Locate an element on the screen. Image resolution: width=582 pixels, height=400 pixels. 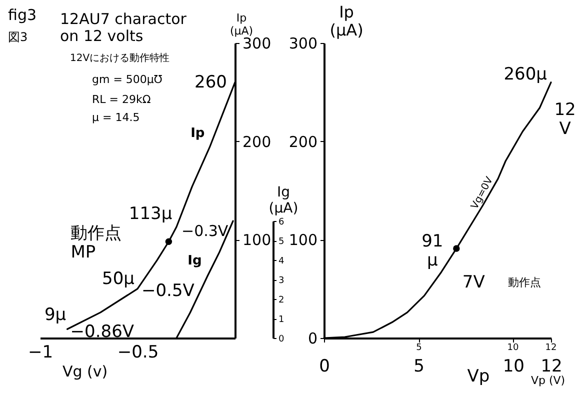
x-tick-label: 12 is located at coordinates (551, 366).